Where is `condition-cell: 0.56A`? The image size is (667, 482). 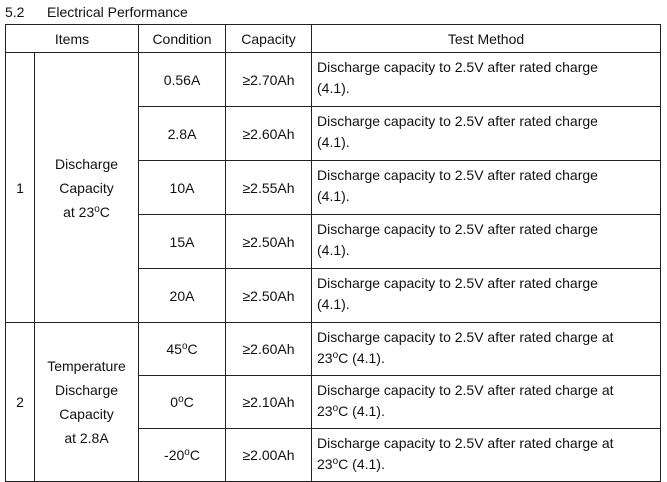
condition-cell: 0.56A is located at coordinates (182, 79).